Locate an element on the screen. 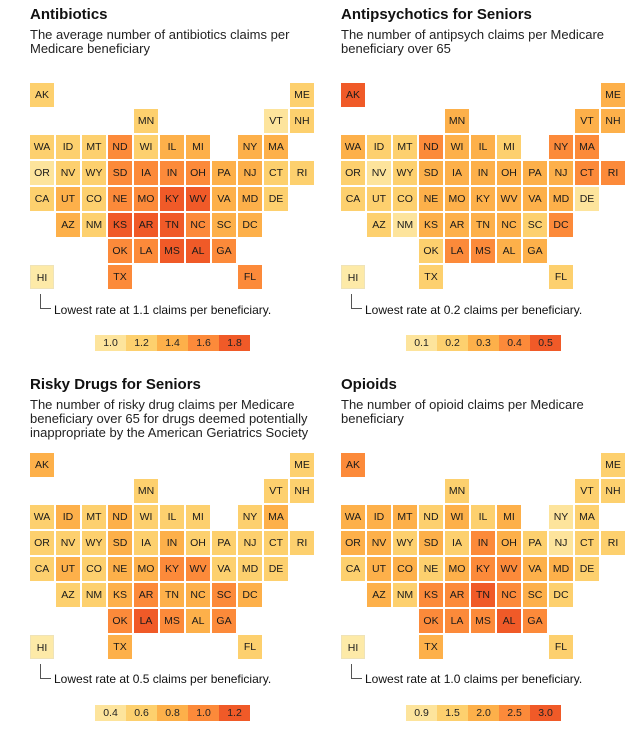  legend-swatch-1: 1.0 is located at coordinates (110, 343).